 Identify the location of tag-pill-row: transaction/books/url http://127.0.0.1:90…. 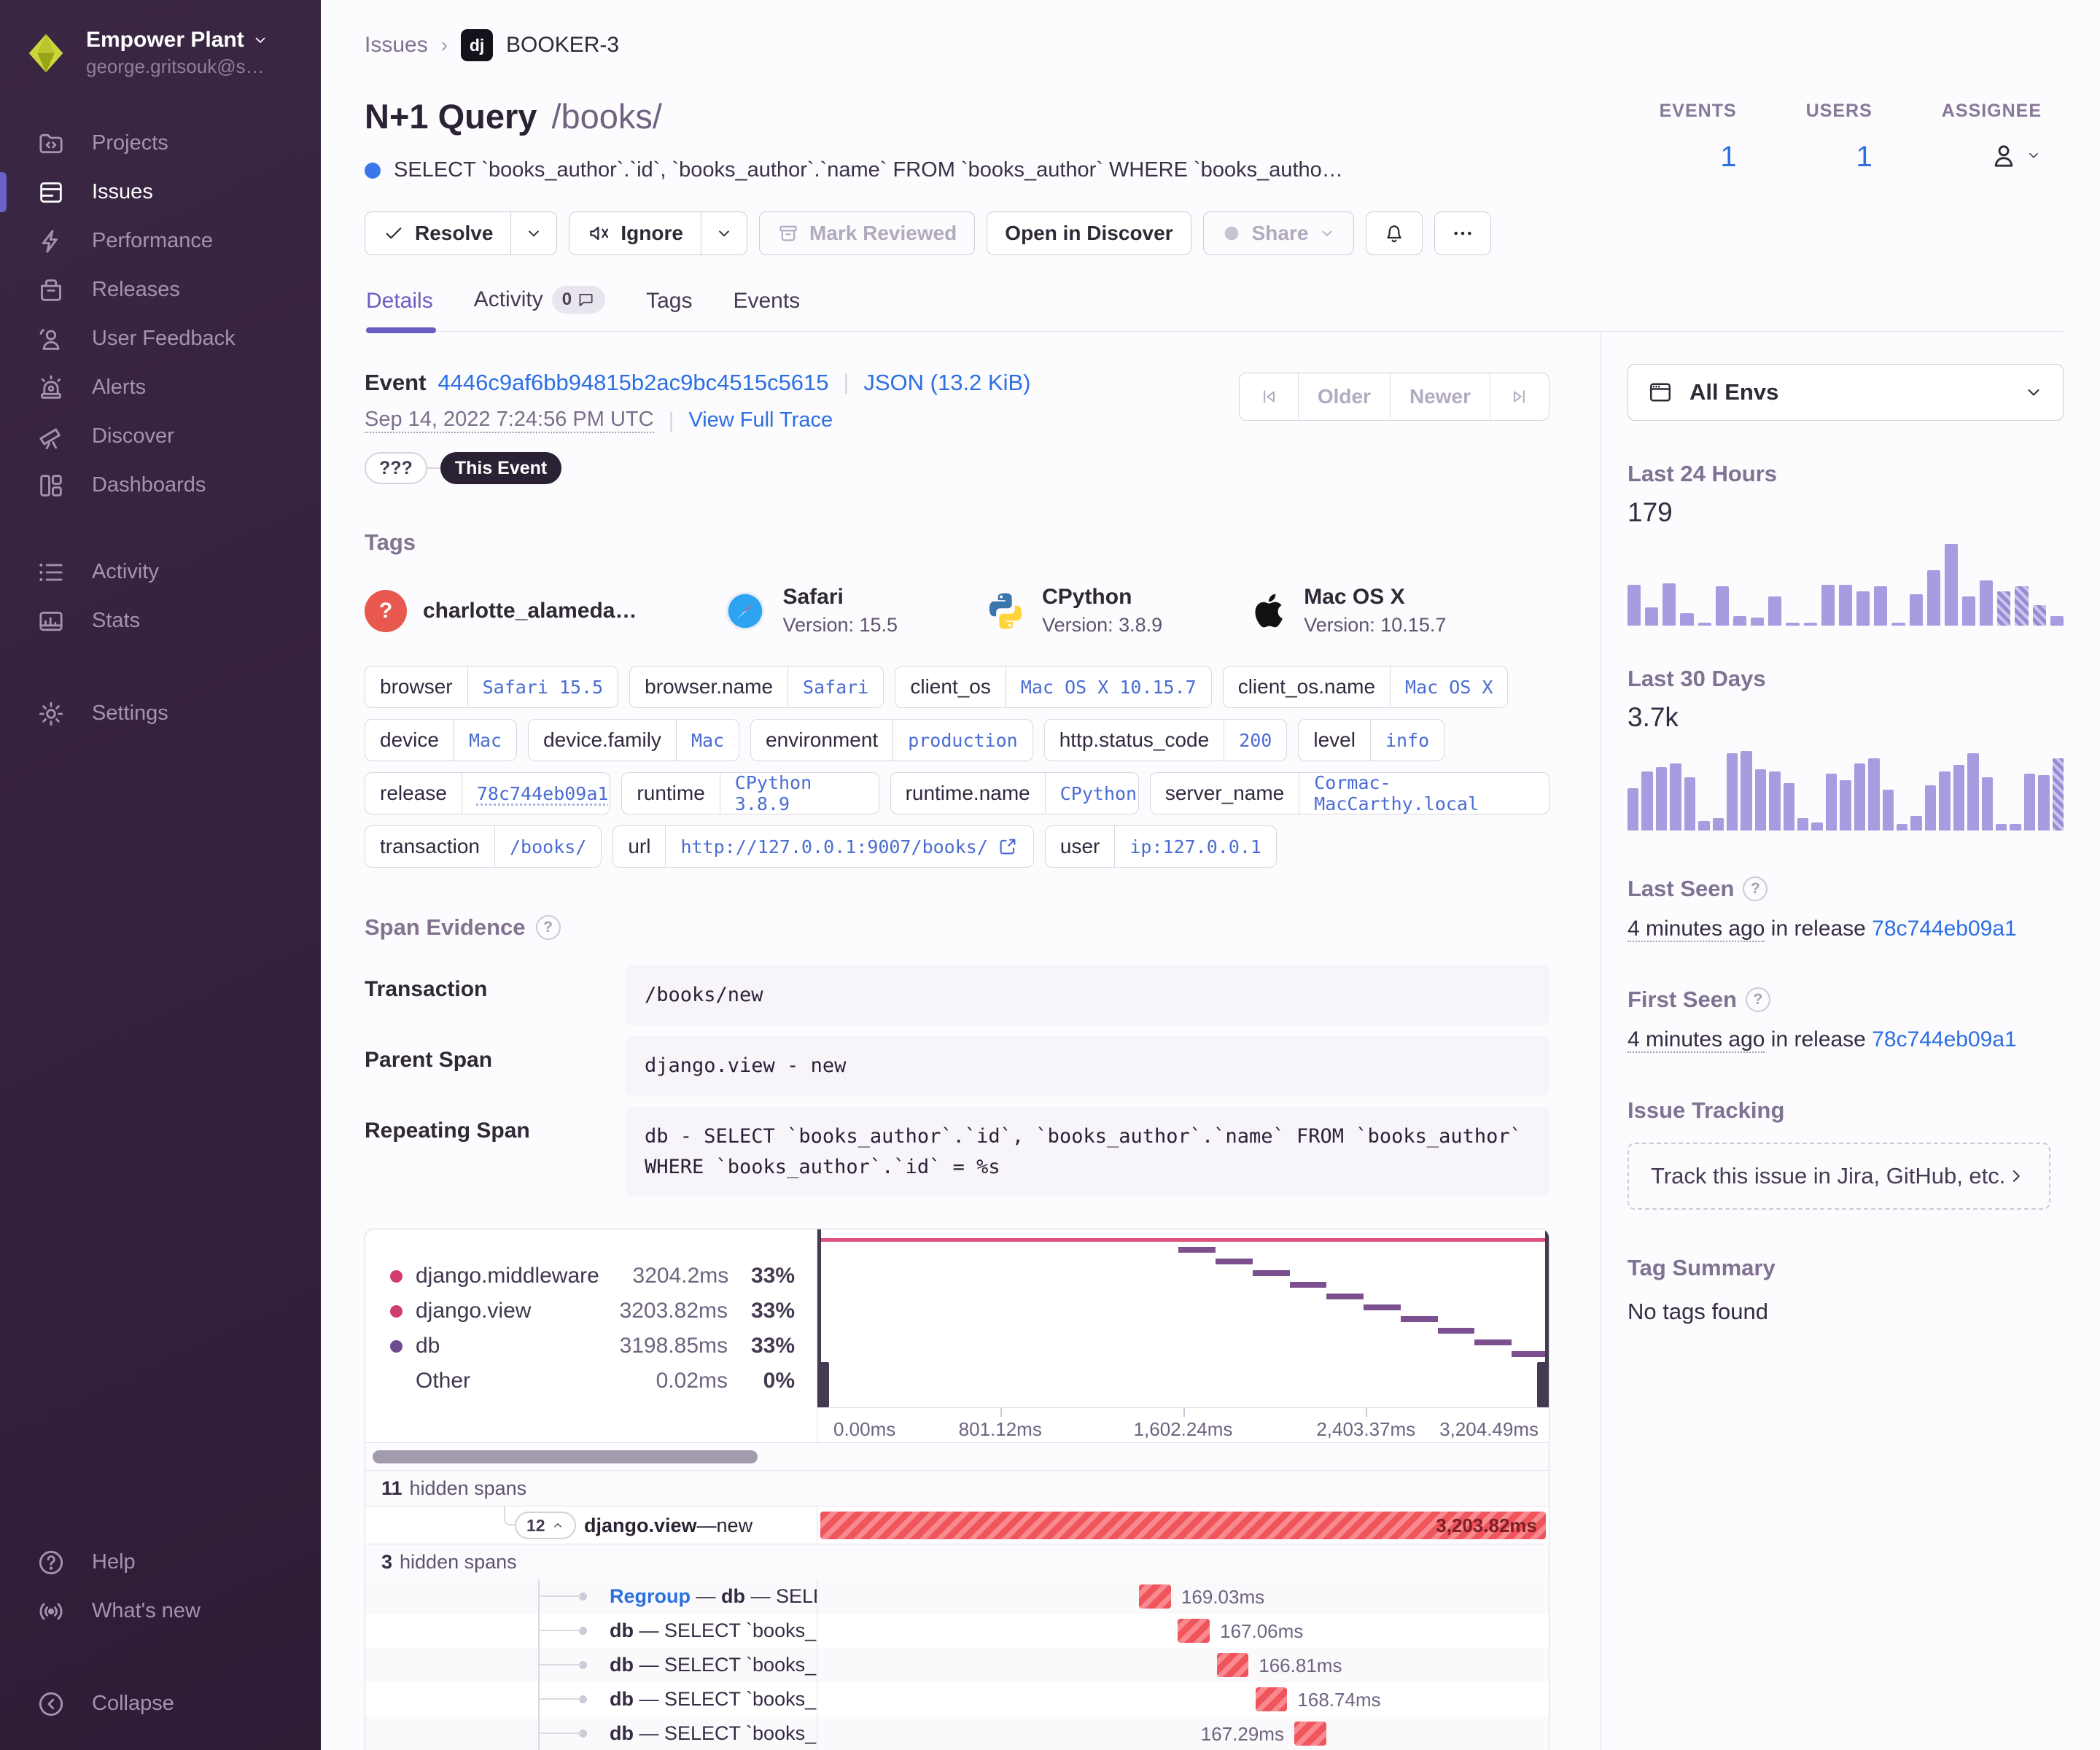
(957, 846).